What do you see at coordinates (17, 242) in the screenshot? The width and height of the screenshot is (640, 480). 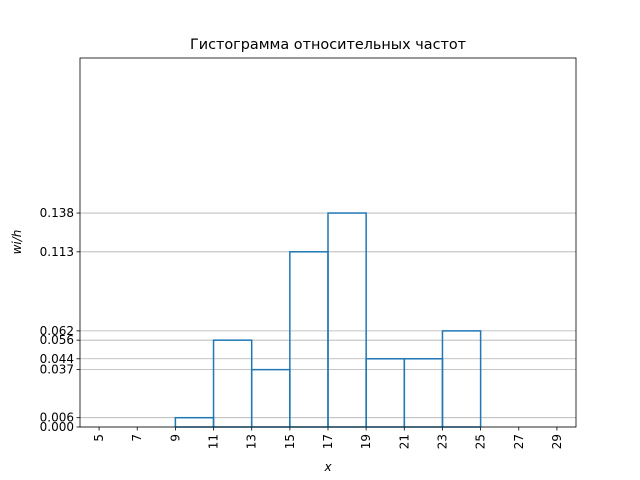 I see `y-axis-label: wi/h` at bounding box center [17, 242].